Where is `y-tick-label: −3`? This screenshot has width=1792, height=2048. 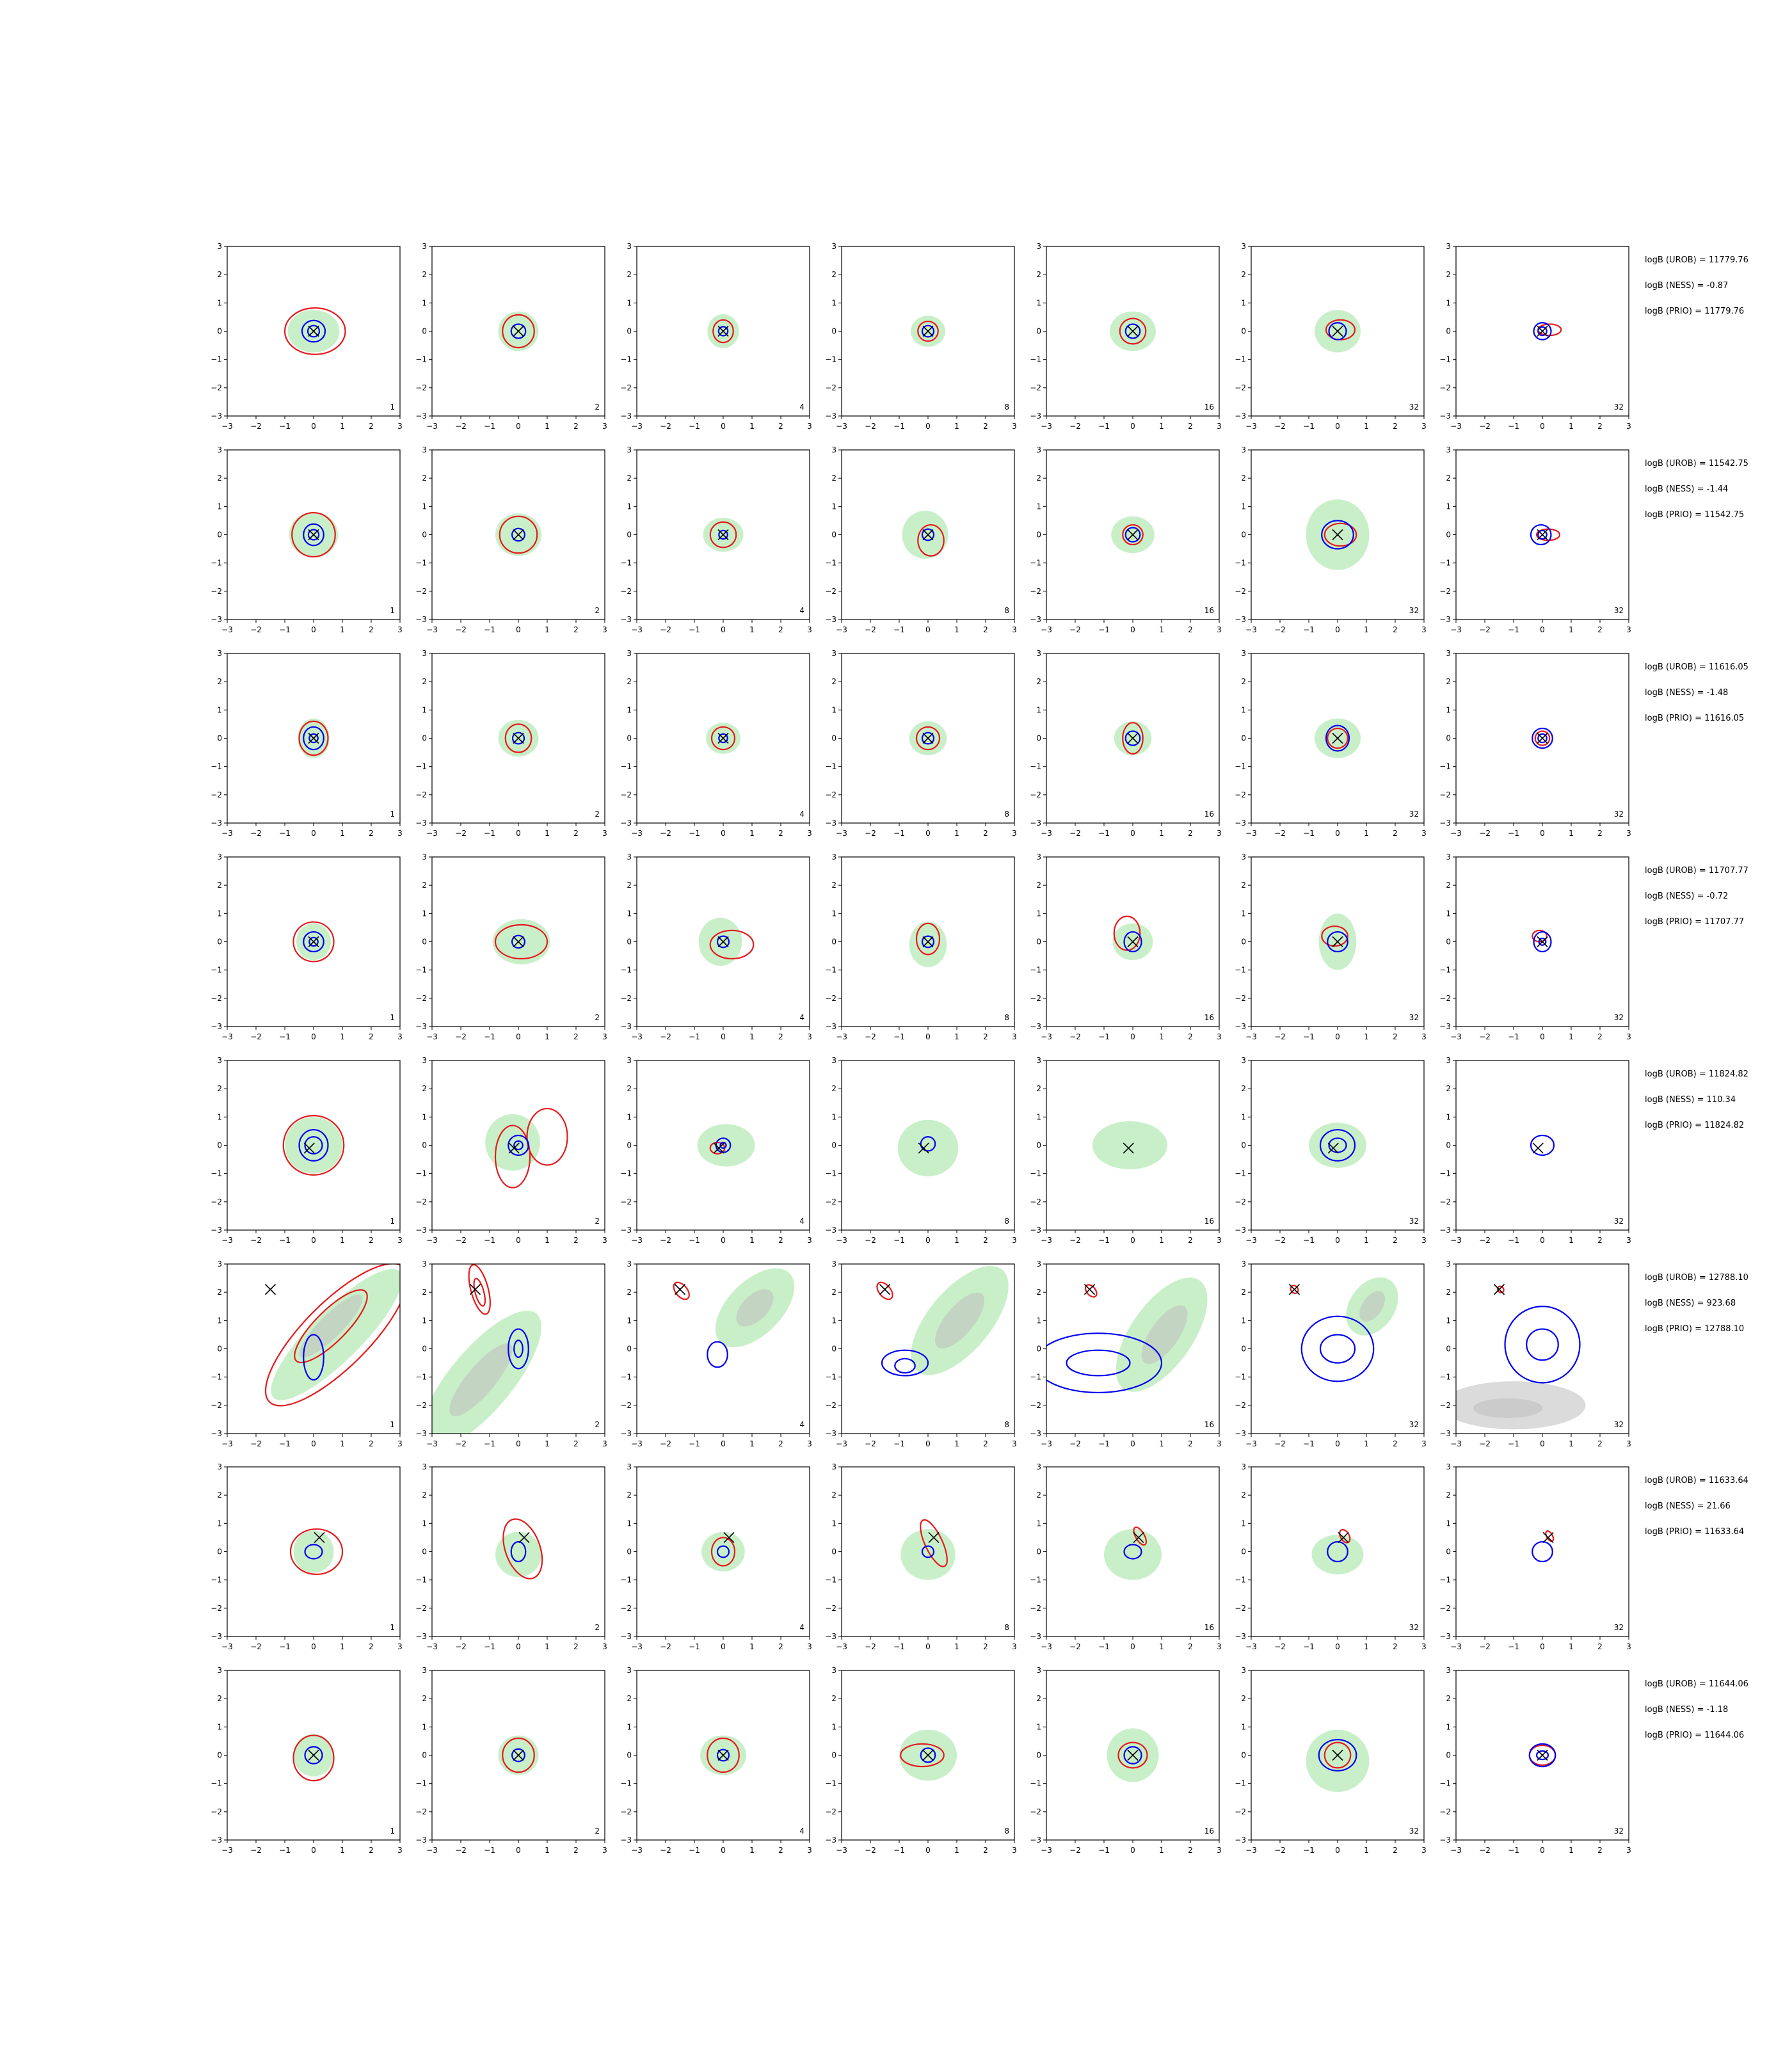 y-tick-label: −3 is located at coordinates (1035, 1433).